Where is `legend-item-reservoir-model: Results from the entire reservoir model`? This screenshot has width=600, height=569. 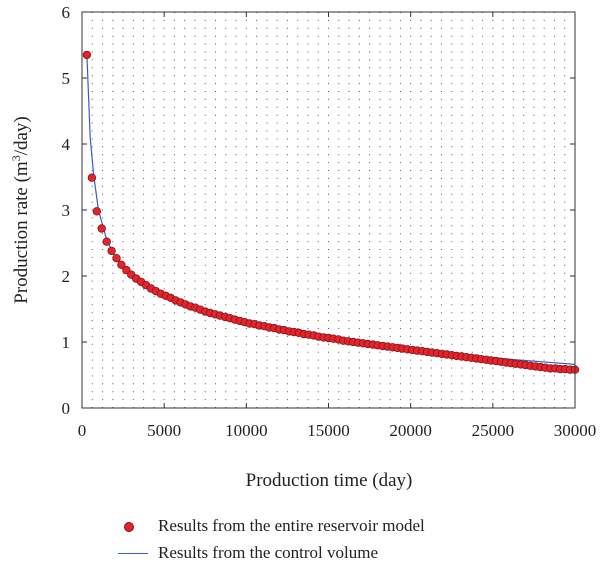
legend-item-reservoir-model: Results from the entire reservoir model is located at coordinates (271, 525).